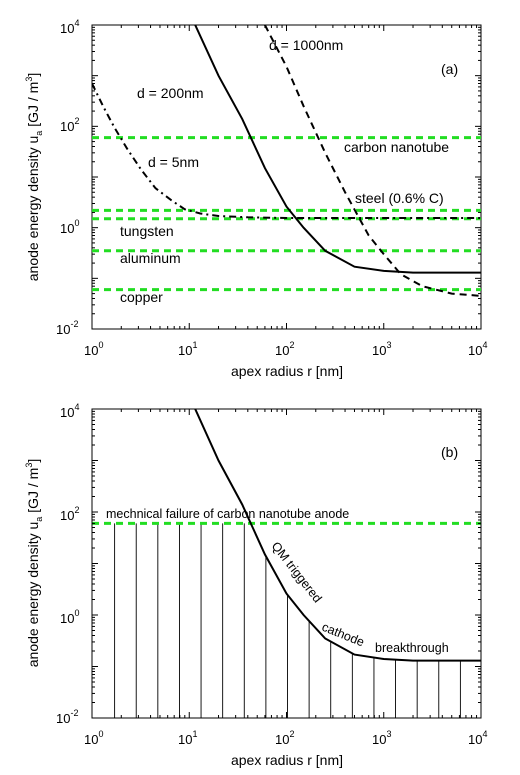 This screenshot has height=775, width=520. I want to click on panel-a-y-tick-labels: 10⁴ 10² 10⁰ 10⁻², so click(67, 177).